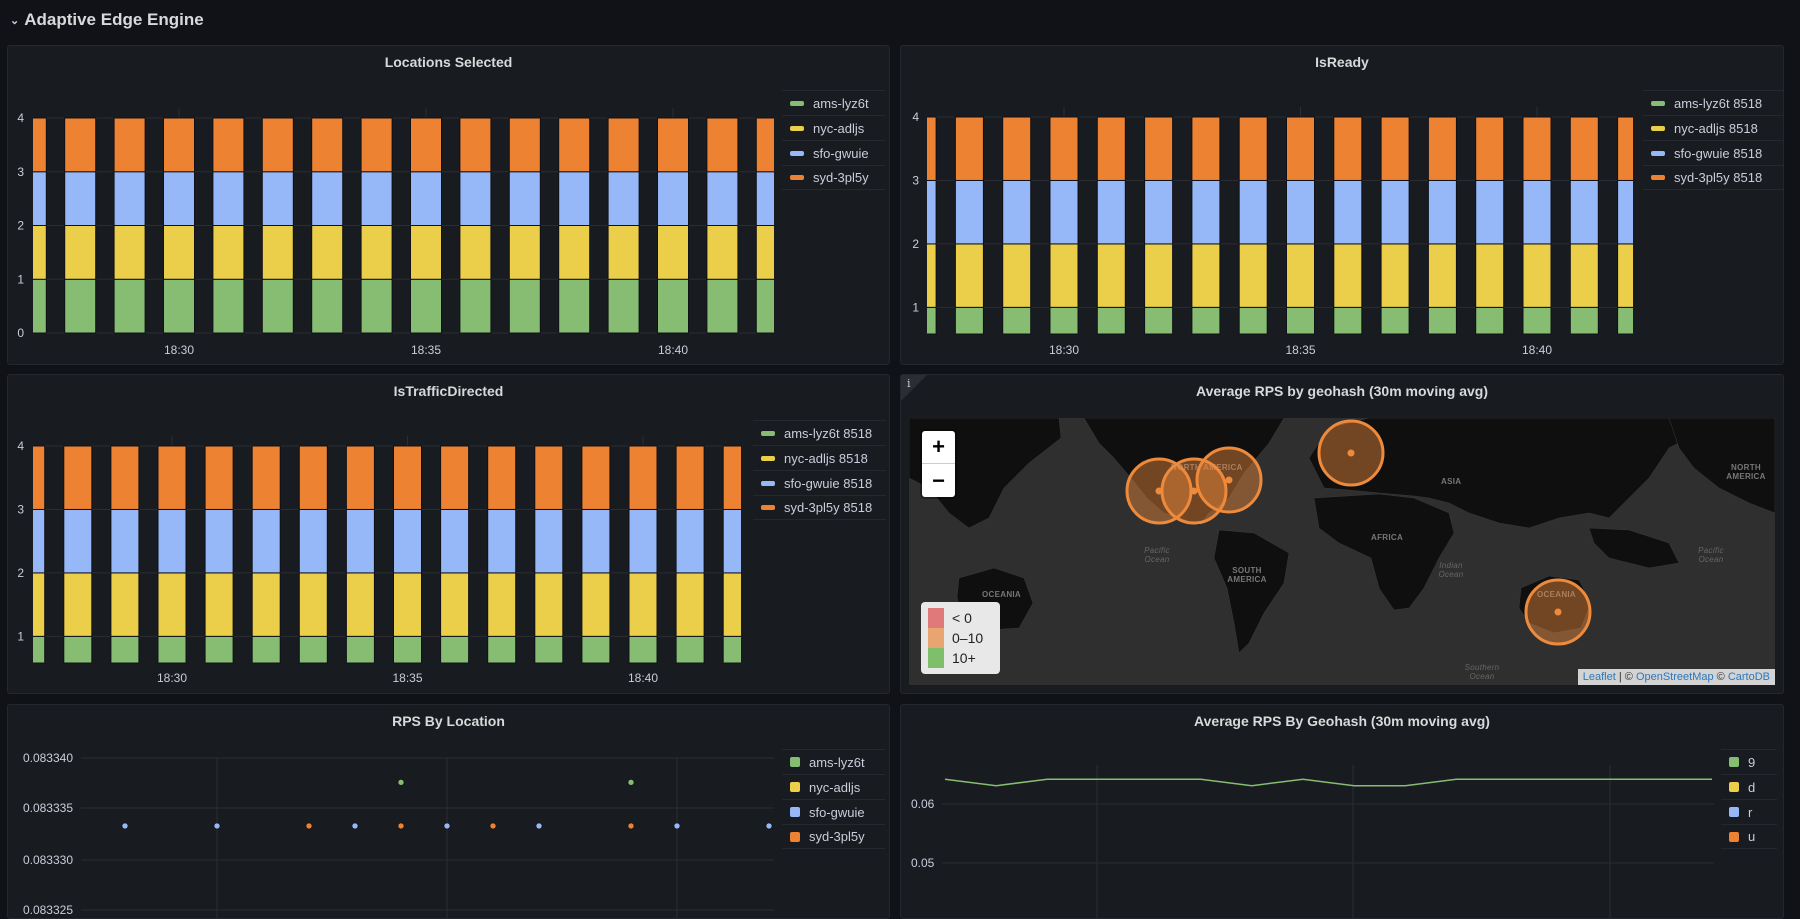  Describe the element at coordinates (643, 678) in the screenshot. I see `x-tick-label: 18:40` at that location.